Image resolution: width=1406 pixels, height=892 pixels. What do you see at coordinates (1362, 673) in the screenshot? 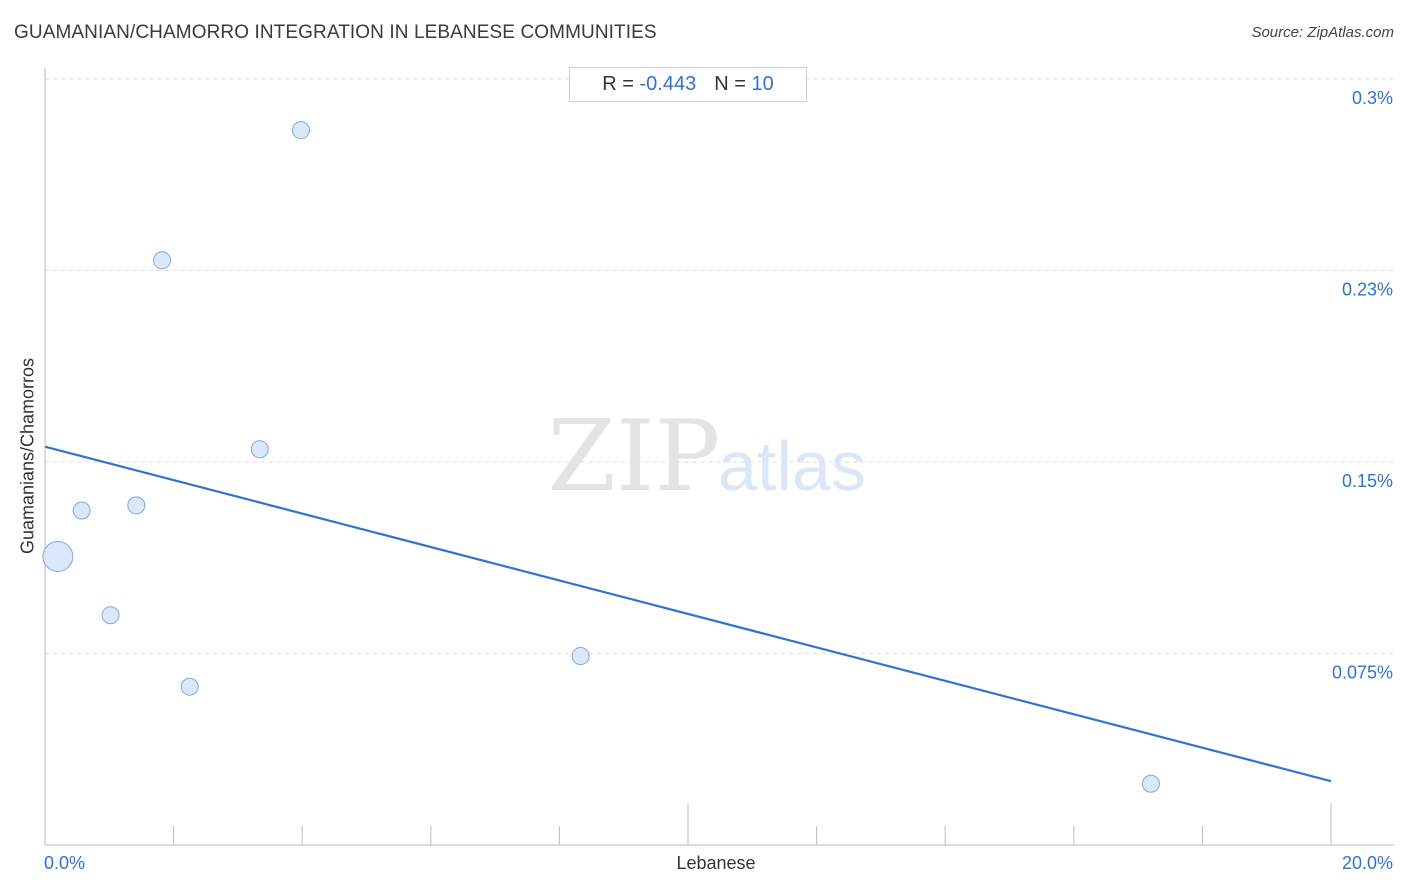
I see `y-tick-label-3: 0.075%` at bounding box center [1362, 673].